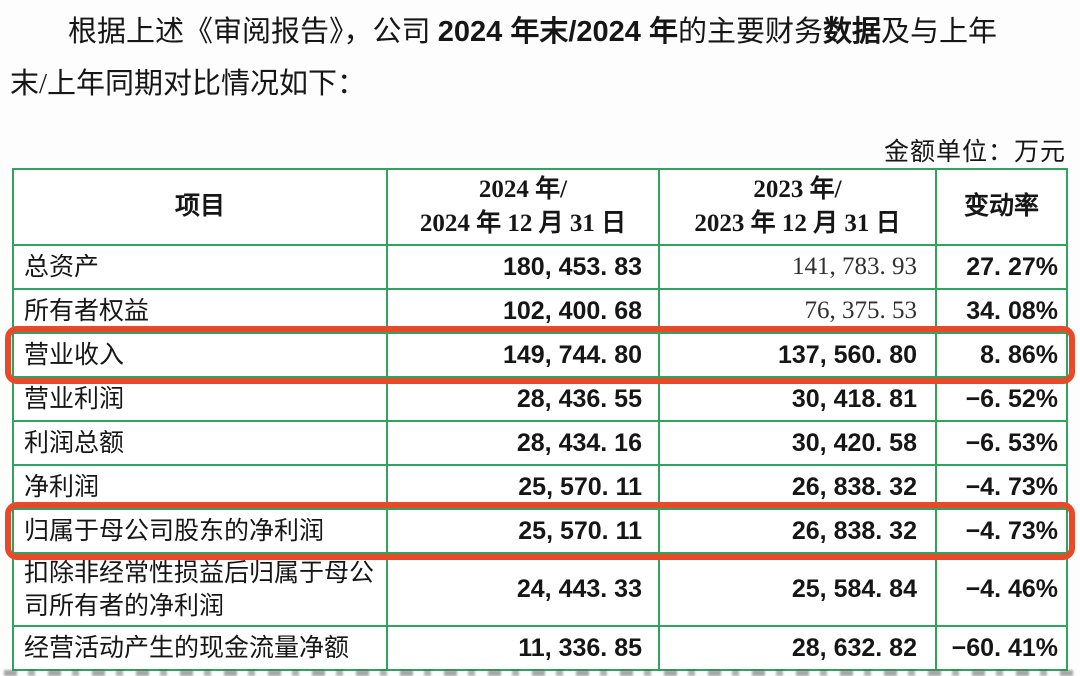  I want to click on row-label-cell: 经营活动产生的现金流量净额, so click(200, 648).